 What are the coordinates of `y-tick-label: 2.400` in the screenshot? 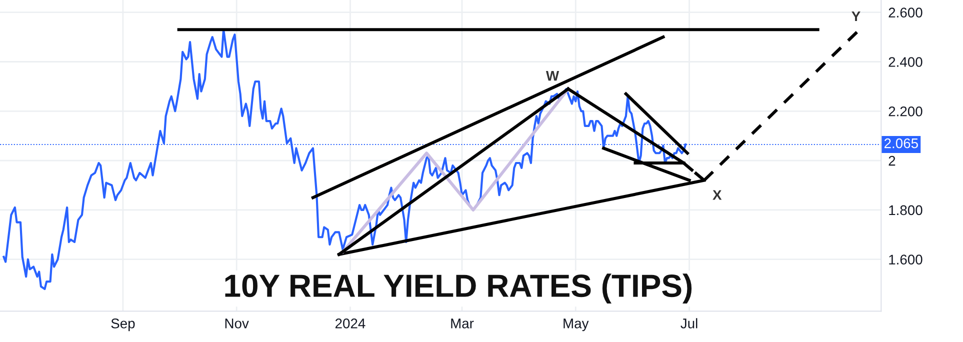 It's located at (905, 62).